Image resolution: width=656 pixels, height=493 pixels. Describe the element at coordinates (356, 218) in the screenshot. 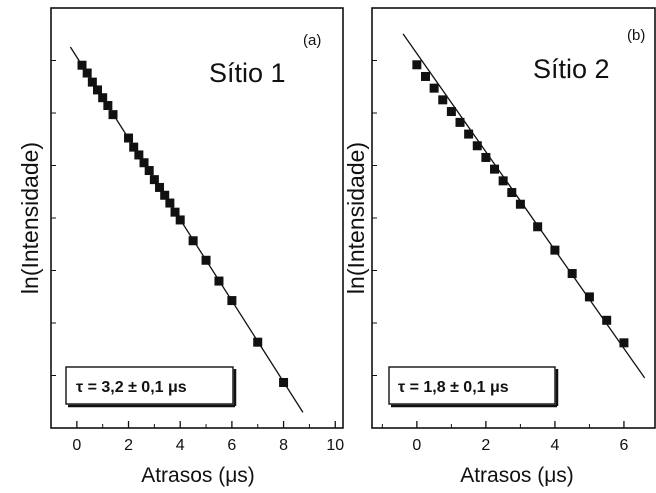

I see `y-axis-label-b: ln(Intensidade)` at that location.